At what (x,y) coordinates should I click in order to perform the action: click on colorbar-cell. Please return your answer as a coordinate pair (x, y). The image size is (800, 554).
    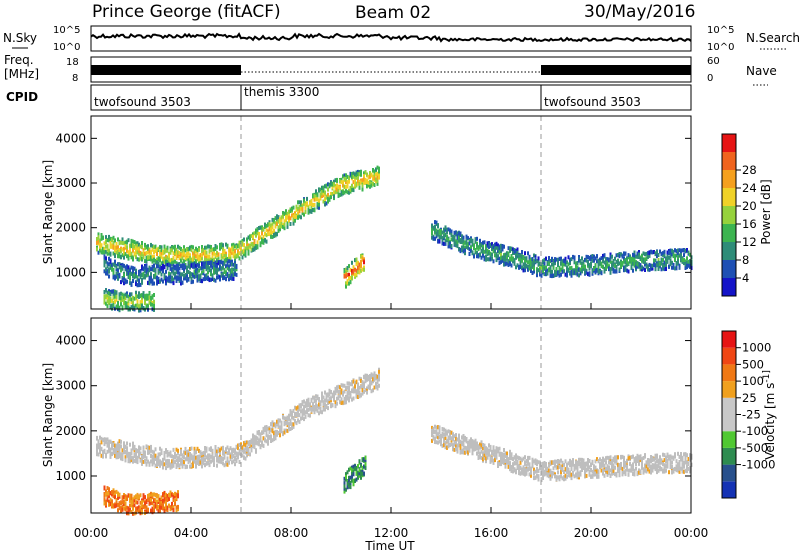
    Looking at the image, I should click on (729, 179).